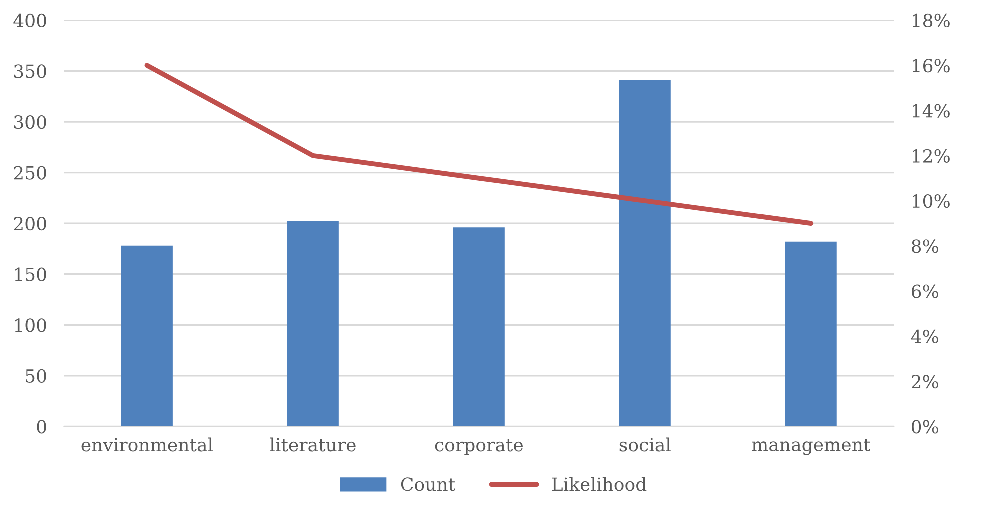 This screenshot has width=988, height=511. What do you see at coordinates (925, 382) in the screenshot?
I see `y2-tick-label: 2%` at bounding box center [925, 382].